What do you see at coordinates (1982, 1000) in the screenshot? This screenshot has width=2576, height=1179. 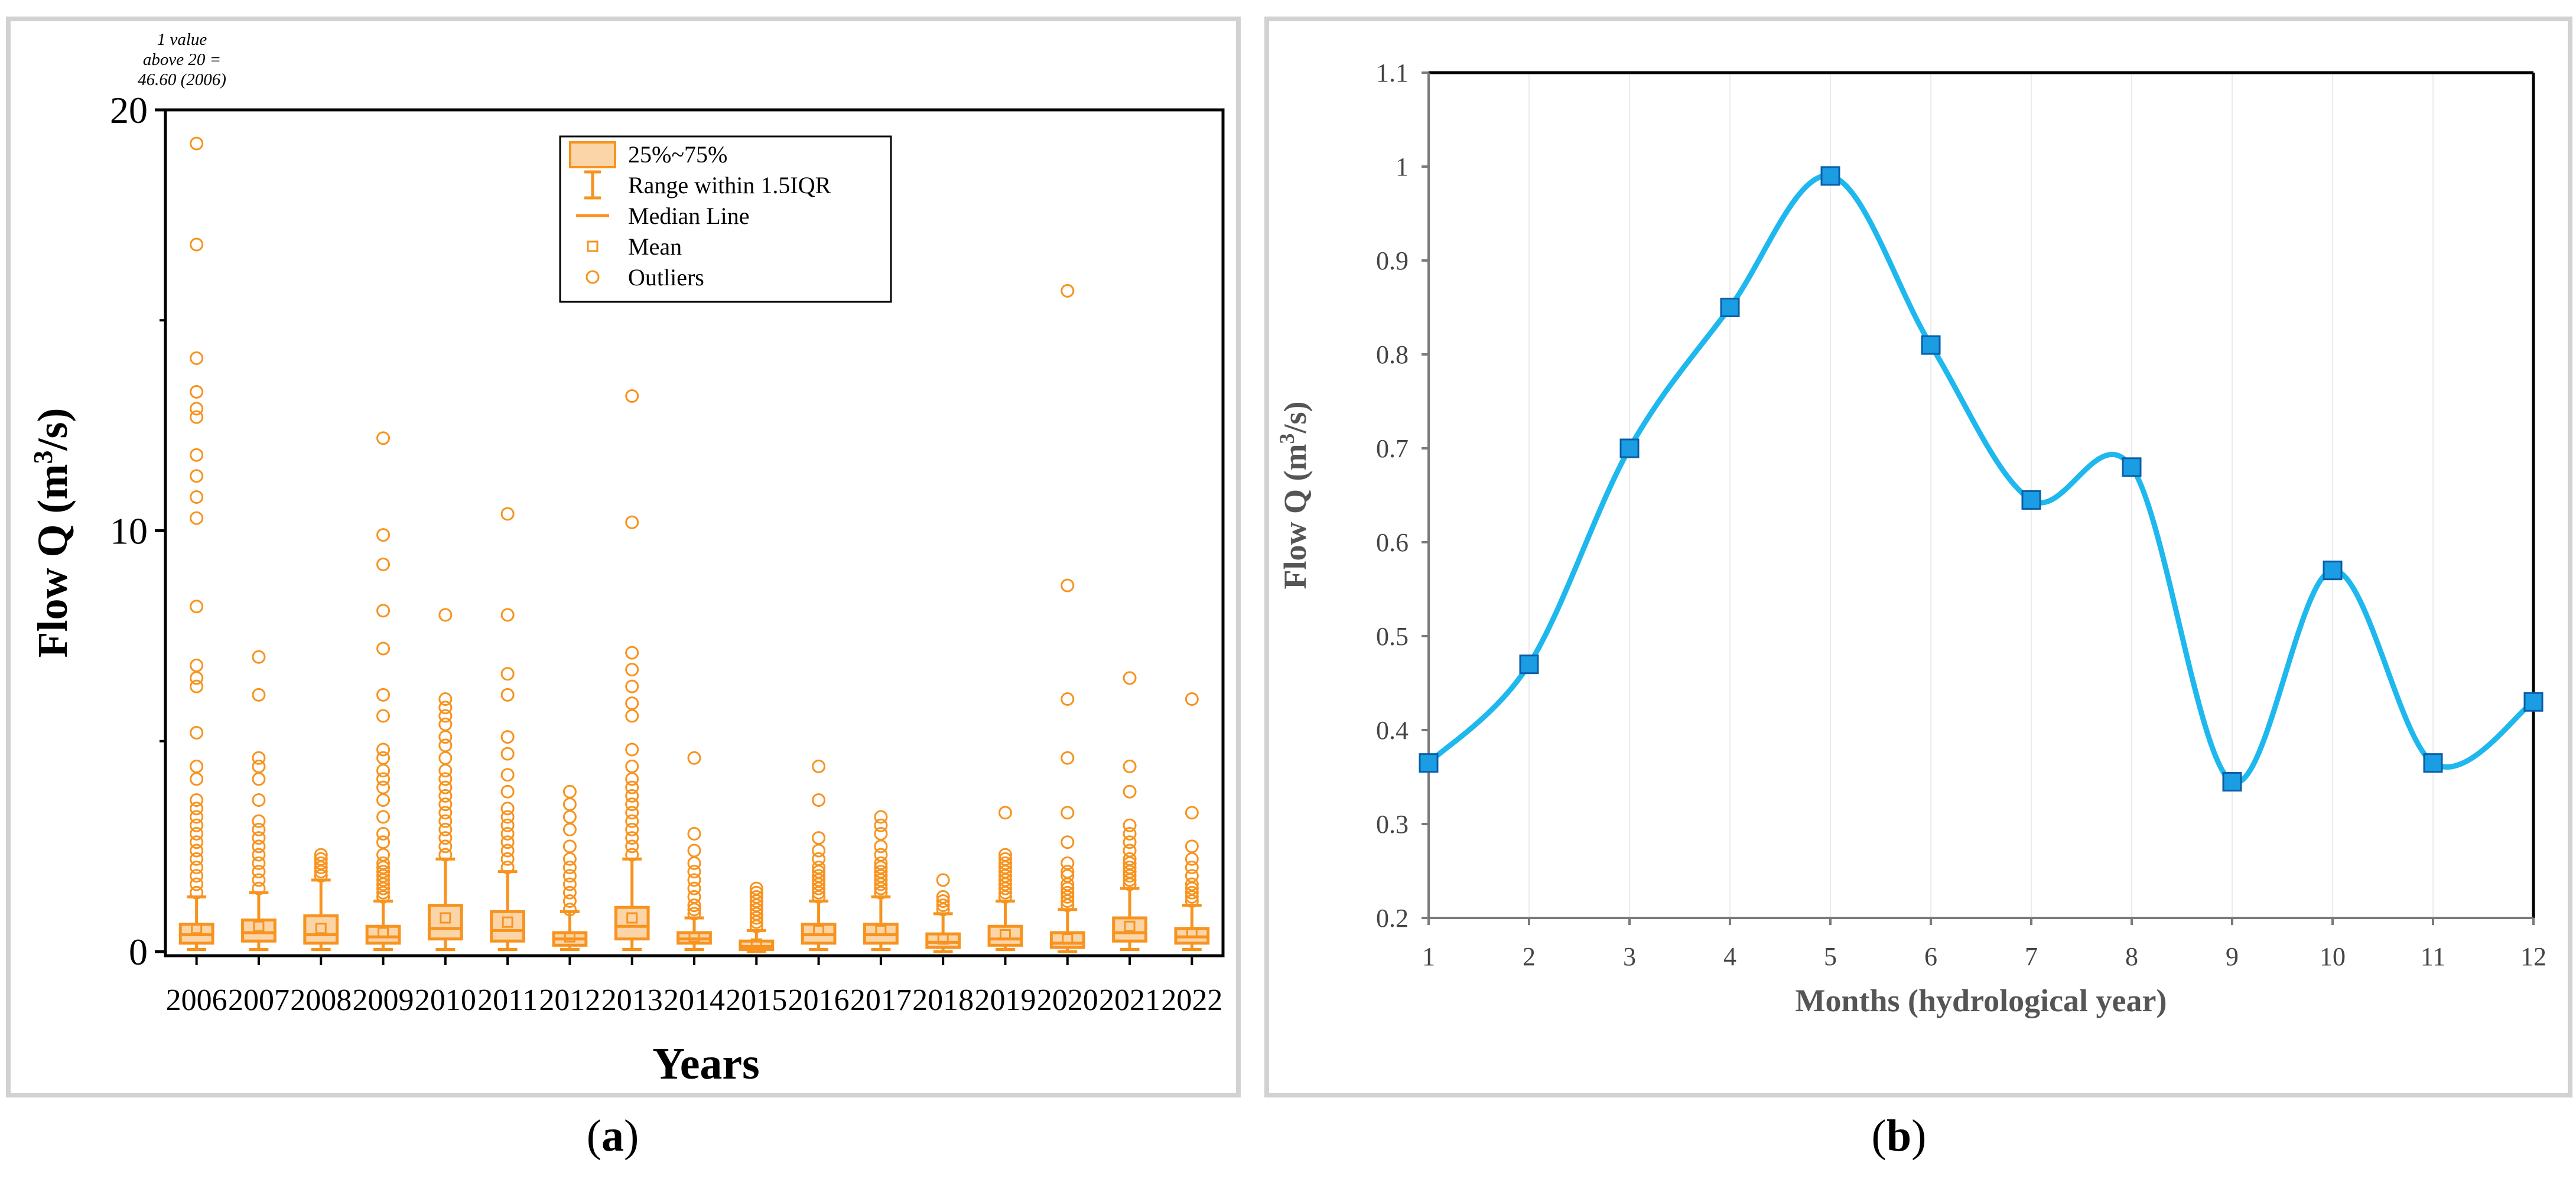 I see `x-axis-title-b: Months (hydrological year)` at bounding box center [1982, 1000].